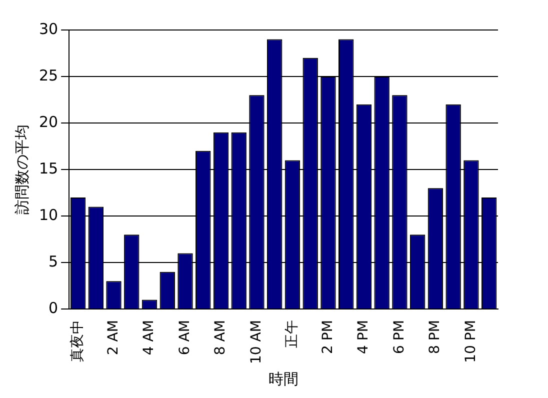 This screenshot has width=548, height=398. Describe the element at coordinates (48, 168) in the screenshot. I see `y-tick-label: 15` at that location.